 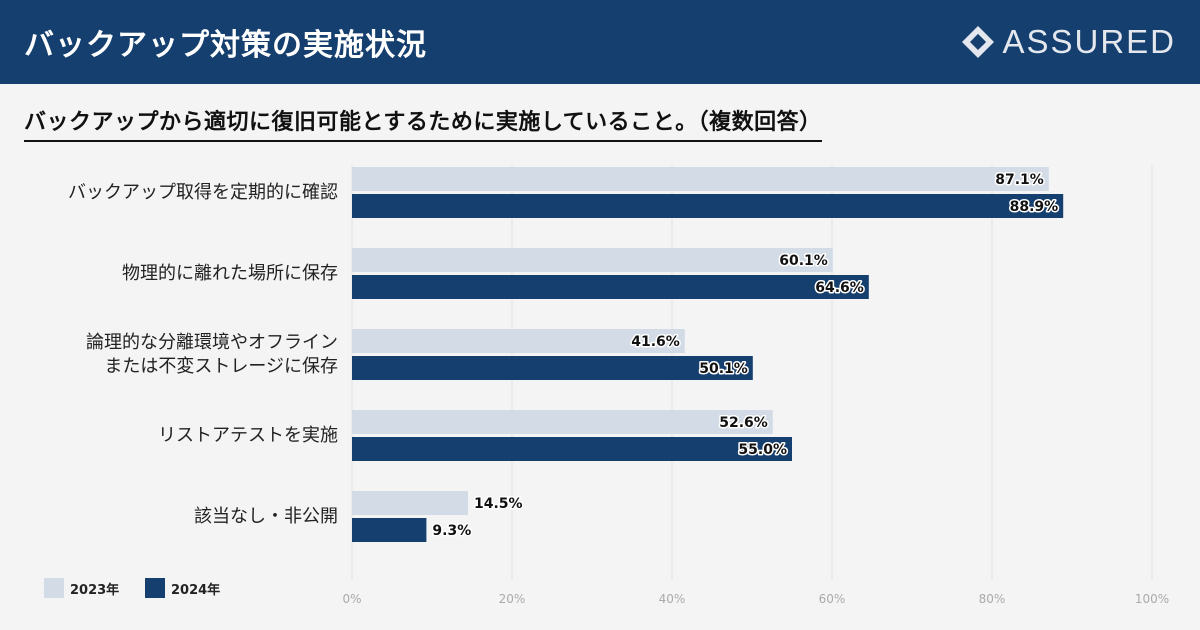 What do you see at coordinates (600, 42) in the screenshot?
I see `header-bar: バックアップ対策の実施状況 ASSURED` at bounding box center [600, 42].